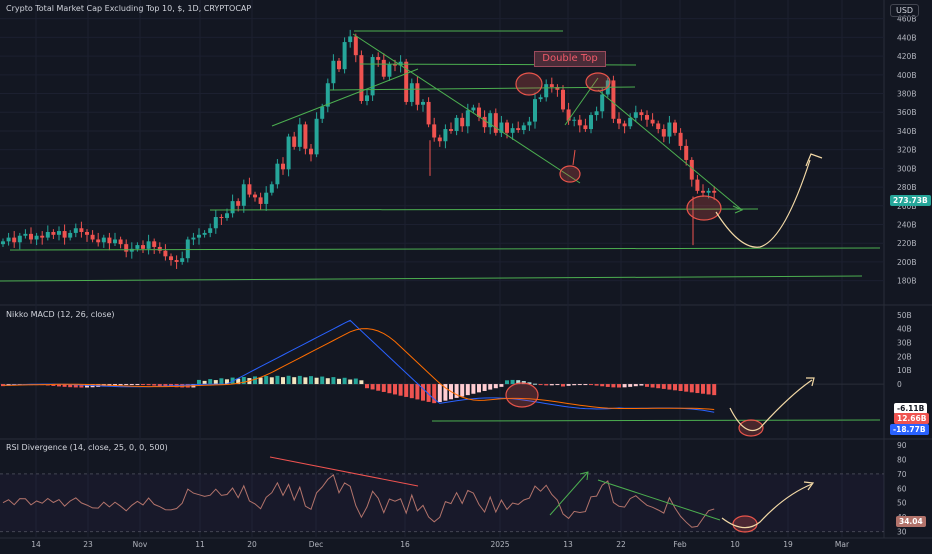 The width and height of the screenshot is (932, 554). What do you see at coordinates (906, 262) in the screenshot?
I see `y-tick-label: 200B` at bounding box center [906, 262].